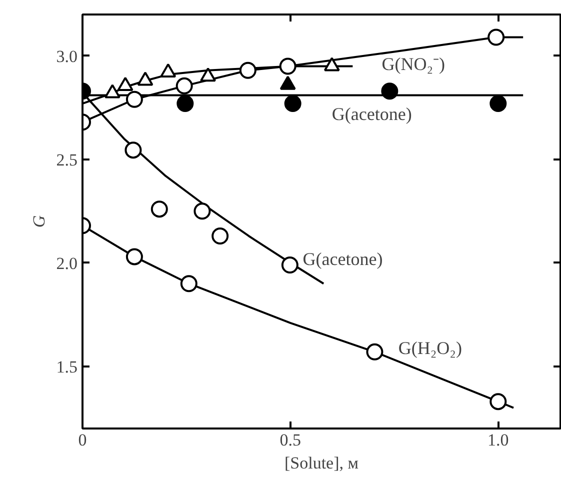 The image size is (561, 488). What do you see at coordinates (430, 348) in the screenshot?
I see `annotation: G(H₂O₂)` at bounding box center [430, 348].